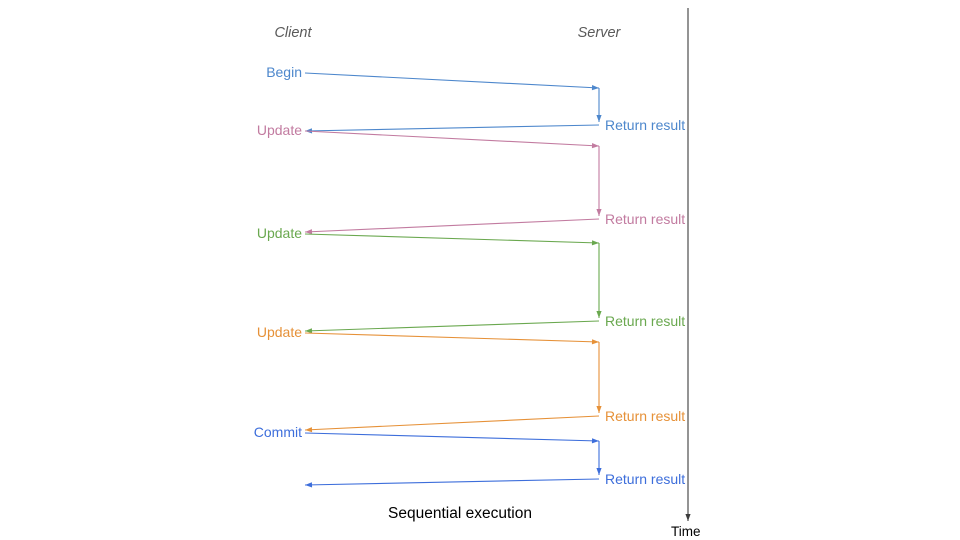 This screenshot has height=540, width=960. What do you see at coordinates (686, 531) in the screenshot?
I see `time-axis-label: Time` at bounding box center [686, 531].